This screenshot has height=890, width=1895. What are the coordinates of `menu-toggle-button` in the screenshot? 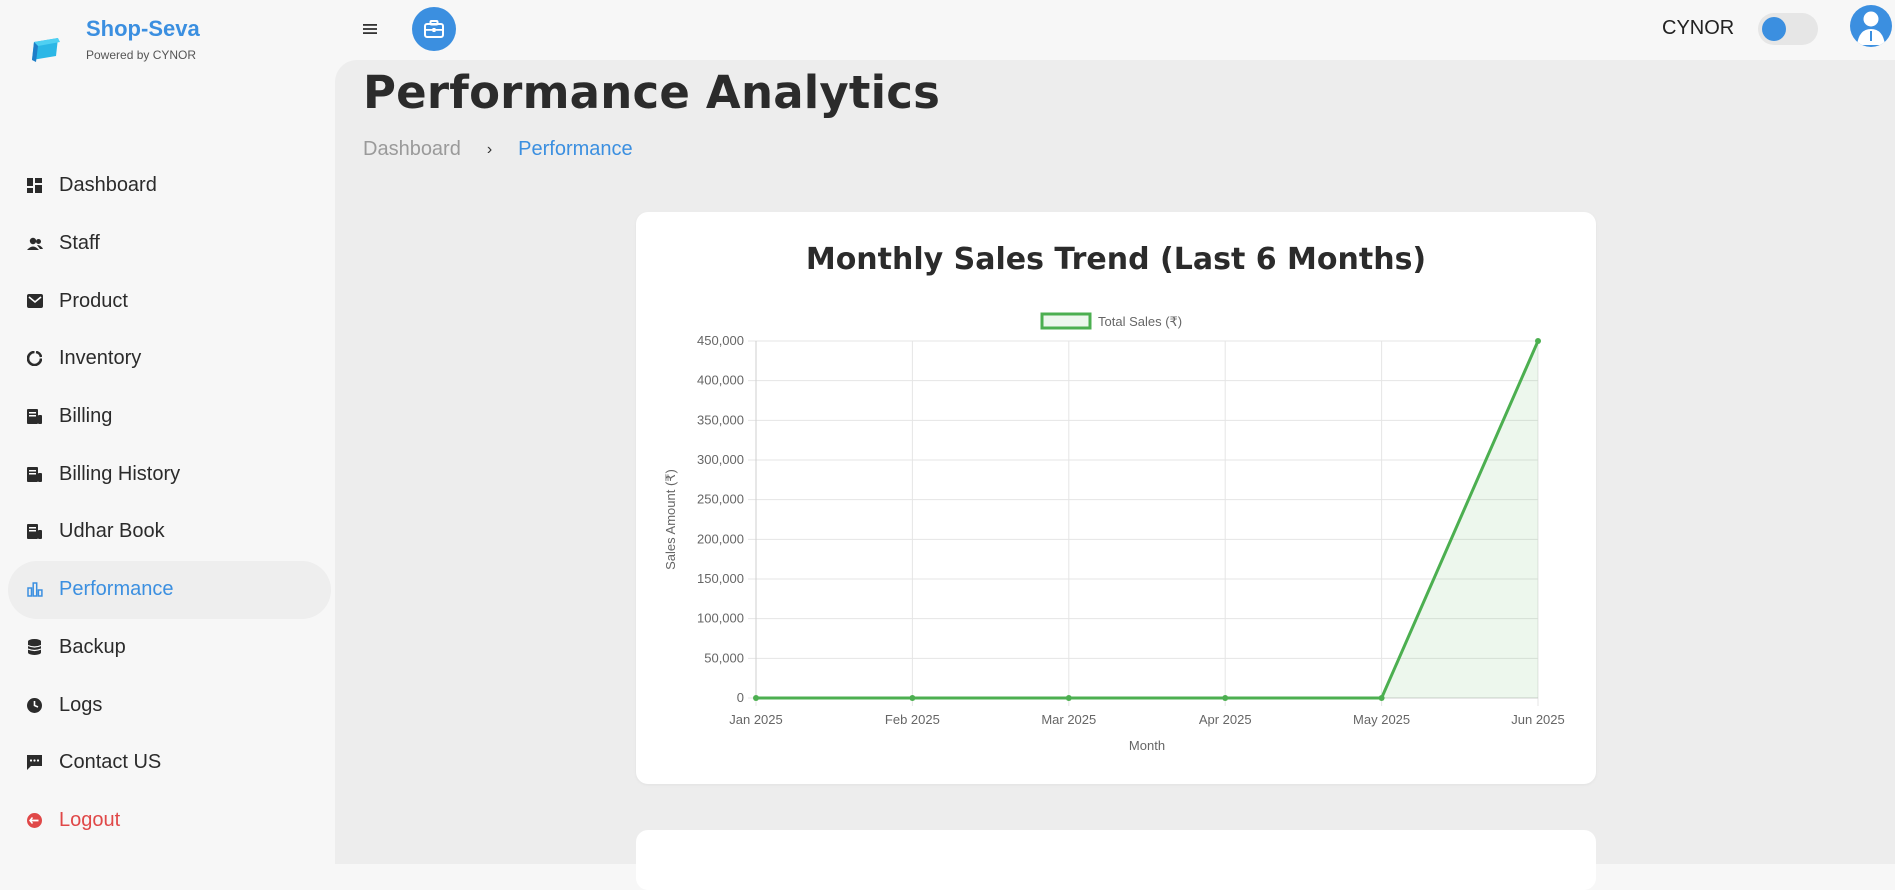 It's located at (370, 29).